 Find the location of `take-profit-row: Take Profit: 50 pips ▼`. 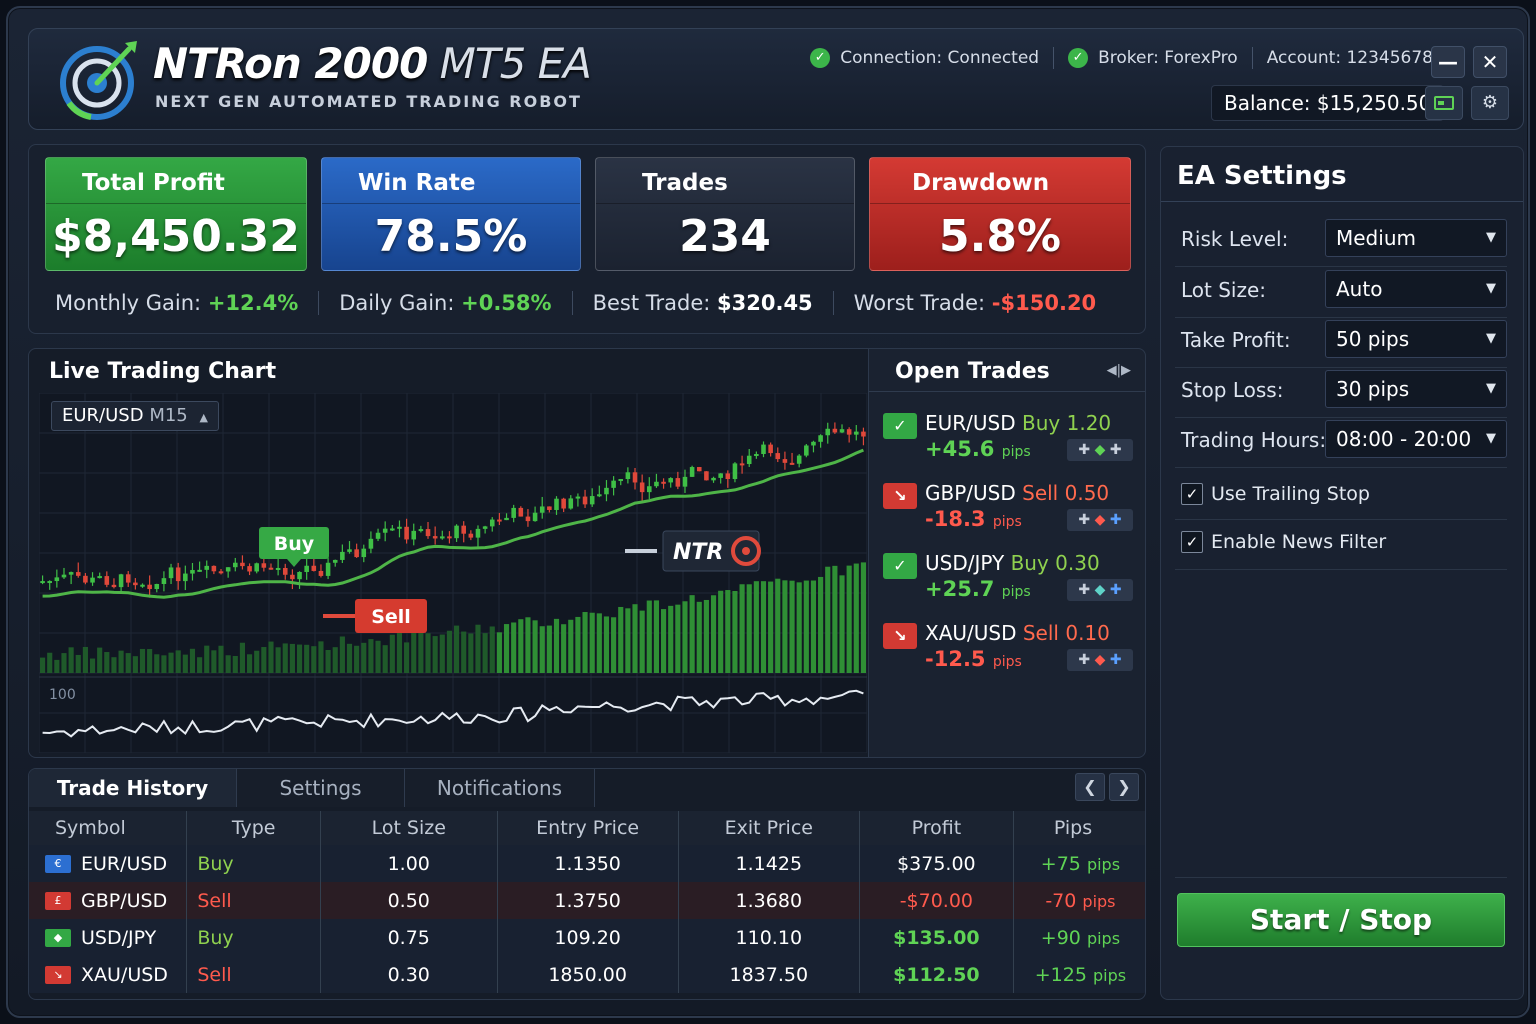

take-profit-row: Take Profit: 50 pips ▼ is located at coordinates (1341, 344).